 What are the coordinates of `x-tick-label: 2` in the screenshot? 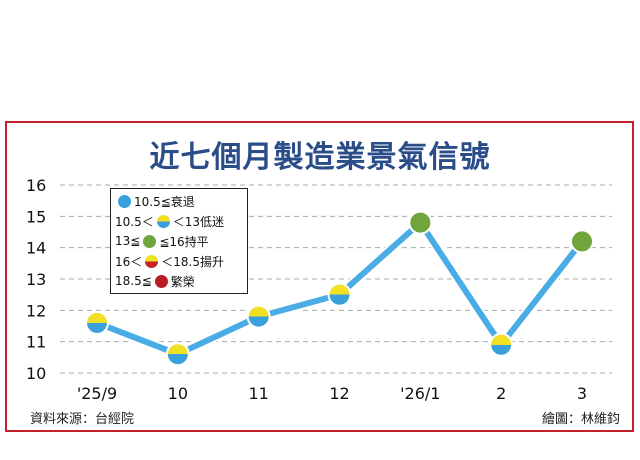 It's located at (501, 393).